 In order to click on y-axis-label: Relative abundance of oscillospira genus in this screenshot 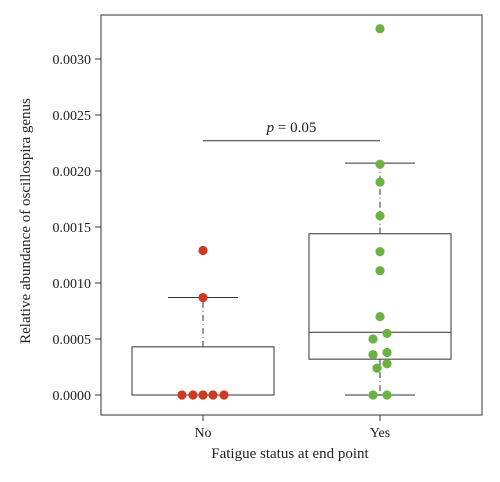, I will do `click(26, 221)`.